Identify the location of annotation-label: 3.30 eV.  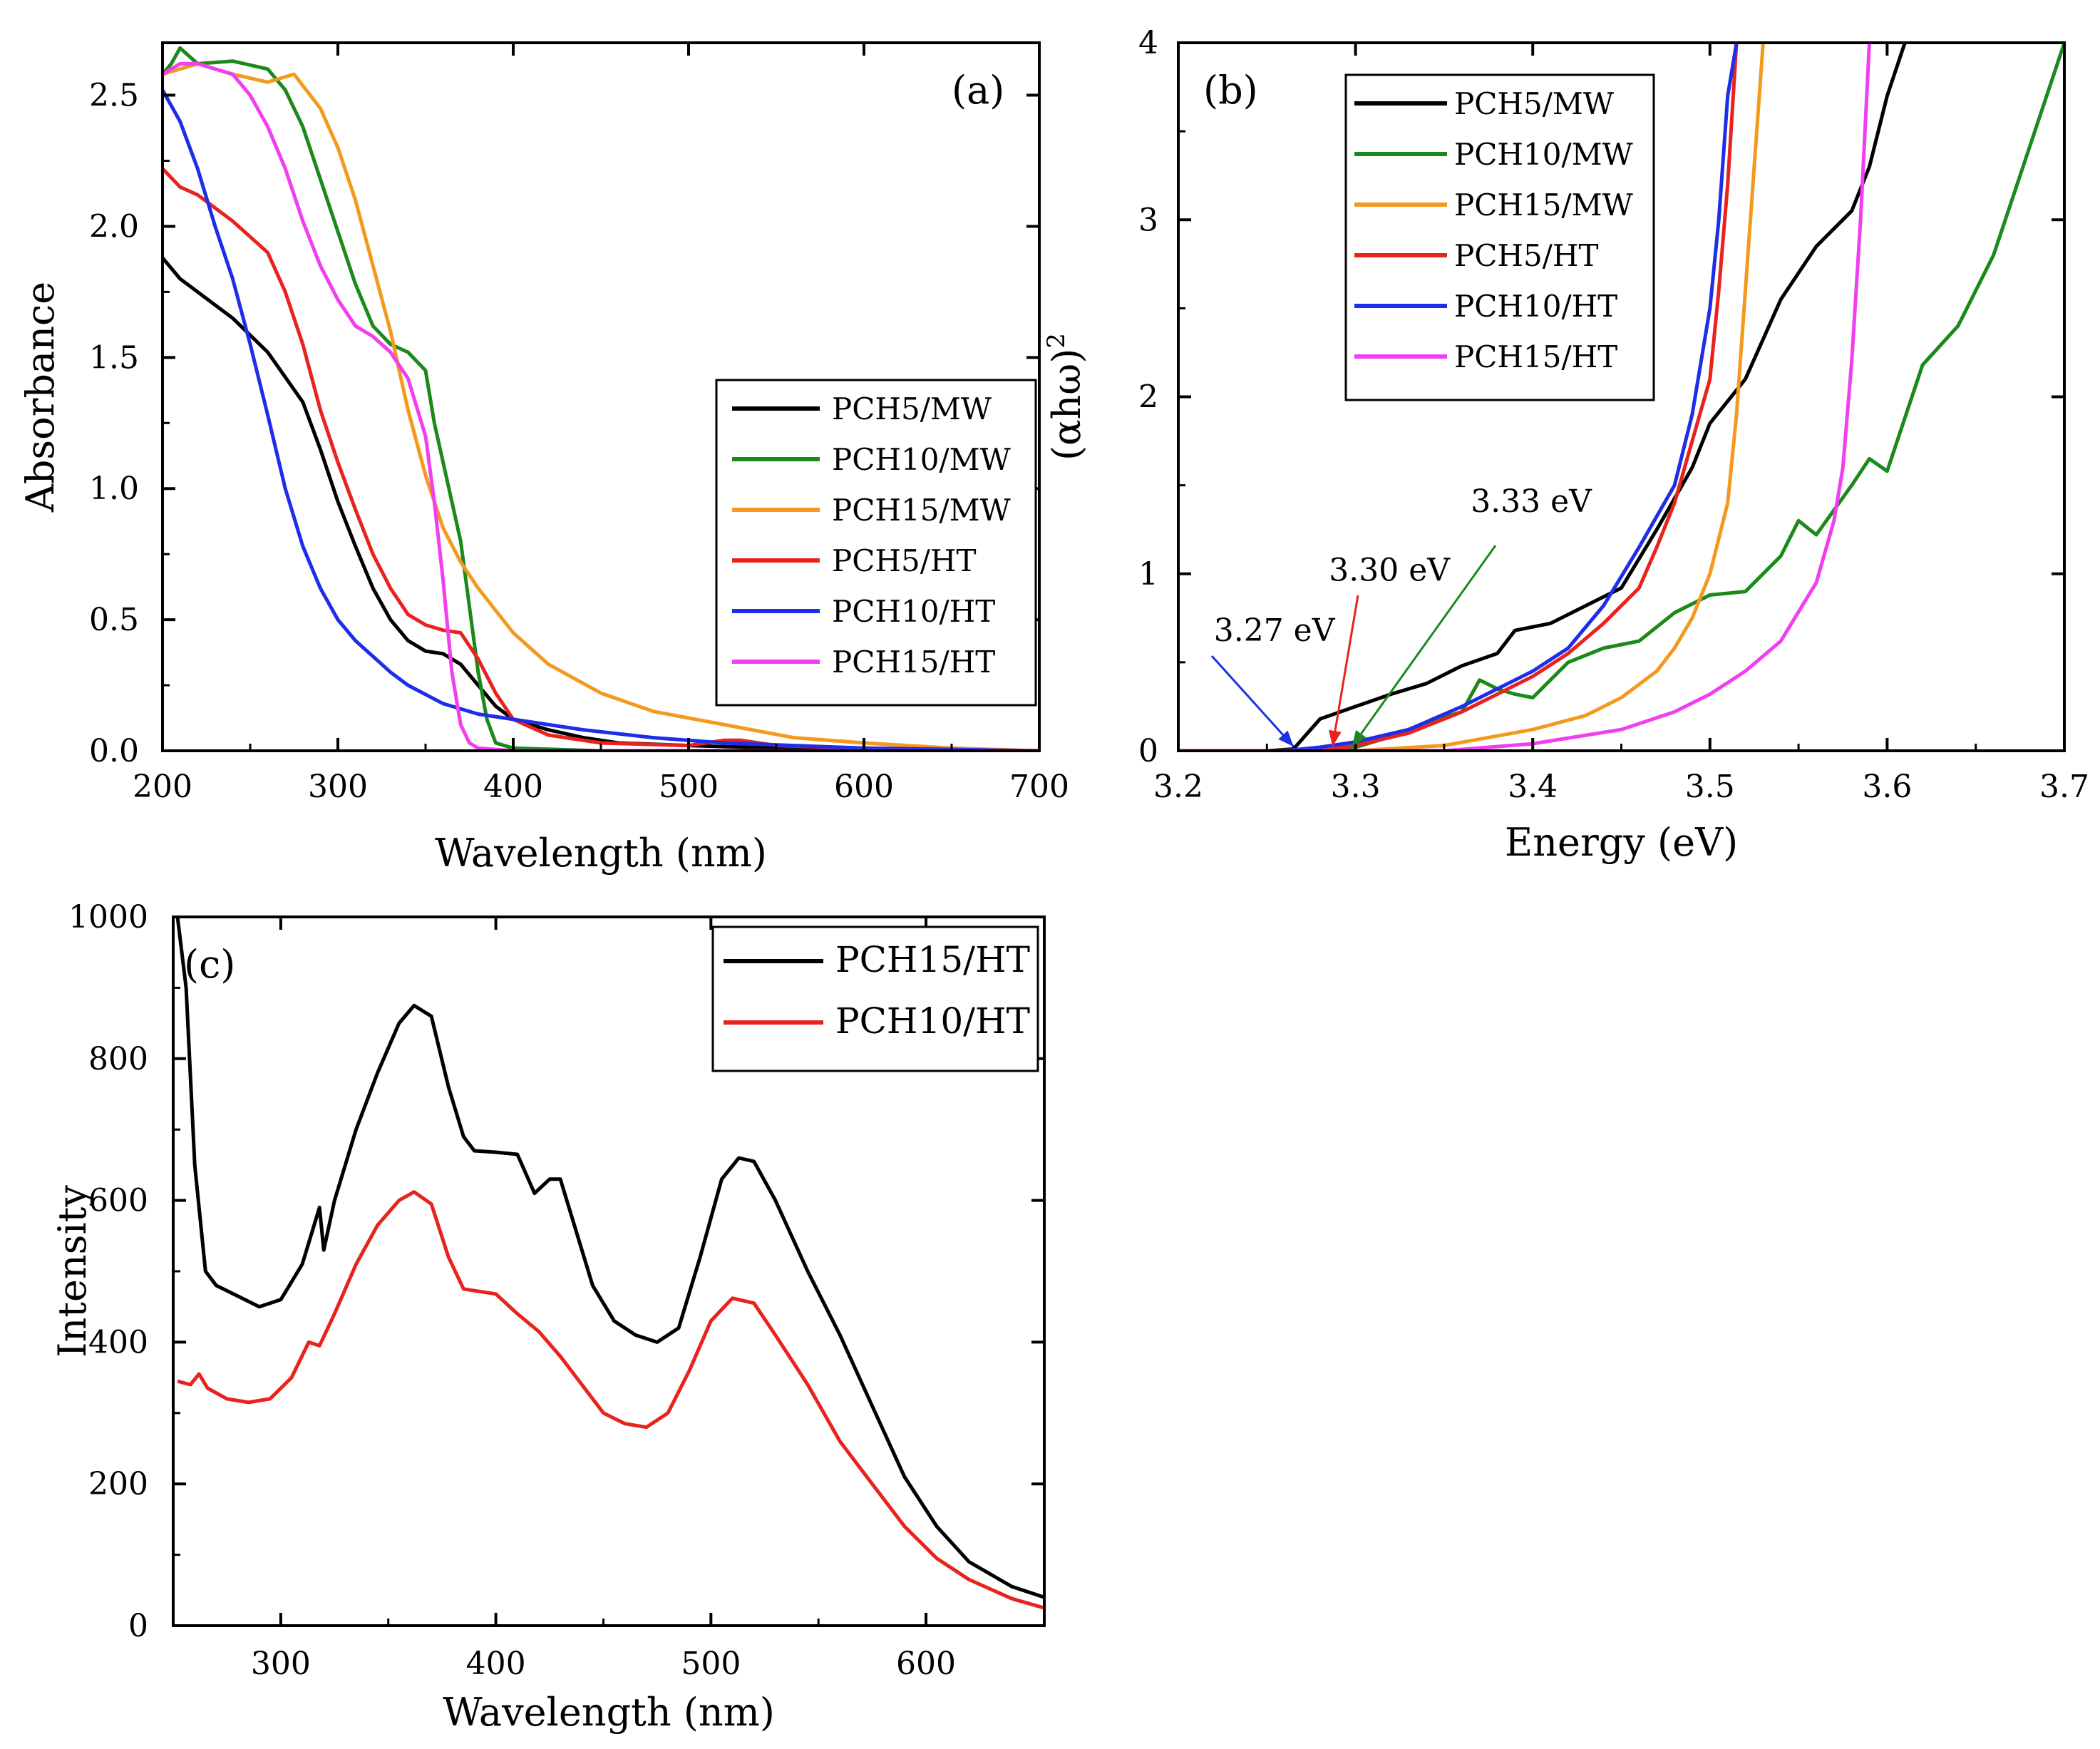
(1390, 571).